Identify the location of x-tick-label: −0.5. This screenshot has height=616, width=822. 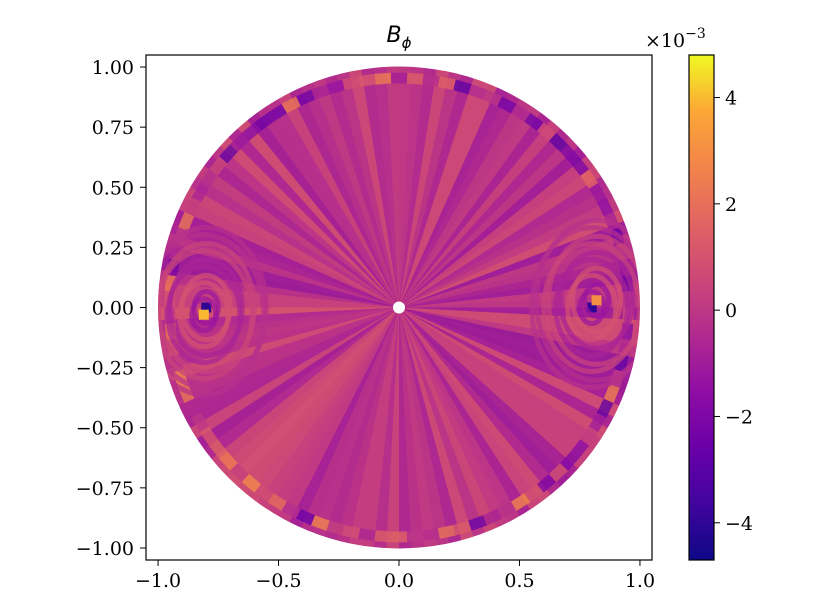
(278, 581).